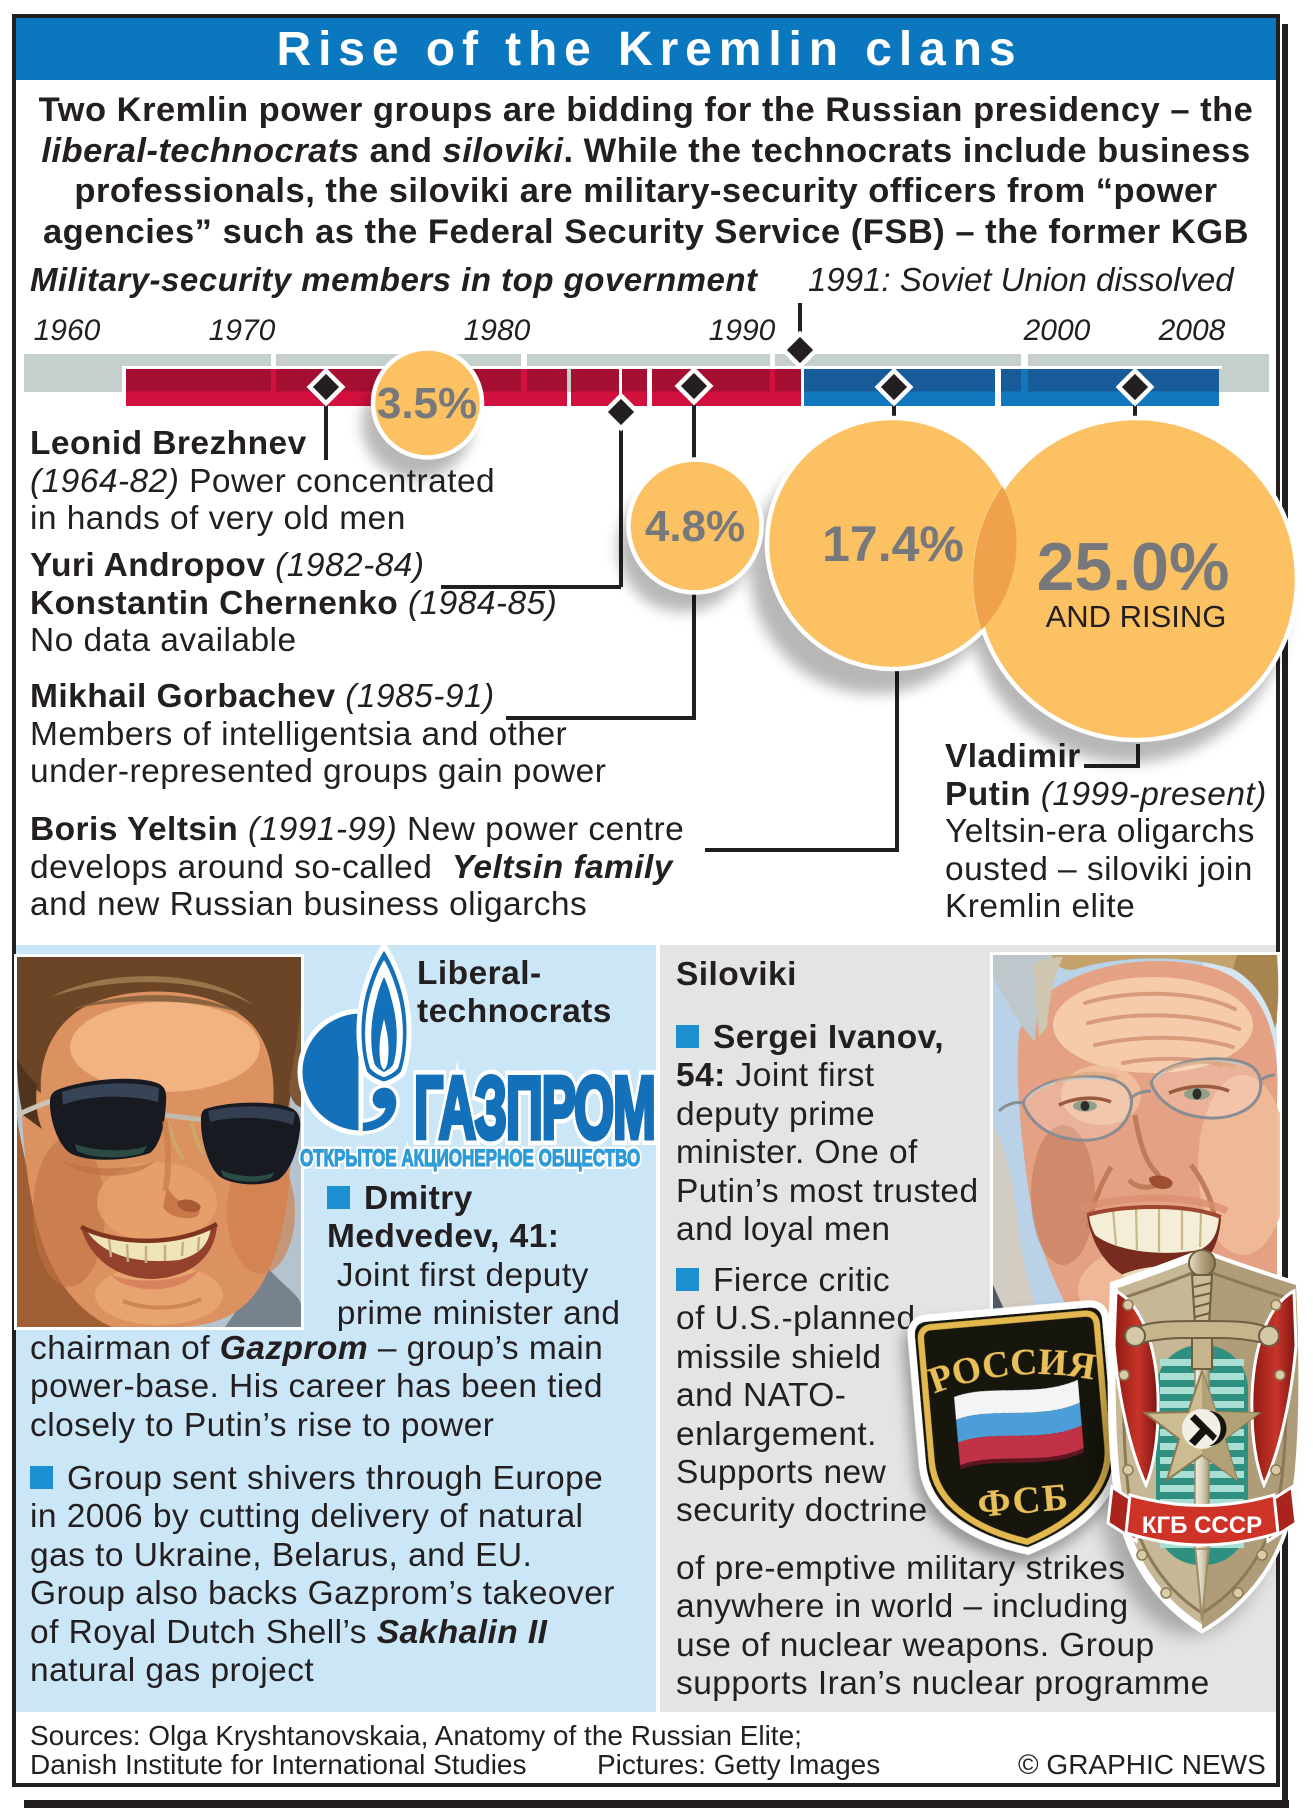 The image size is (1313, 1808). I want to click on svg-text: 17.4%, so click(893, 544).